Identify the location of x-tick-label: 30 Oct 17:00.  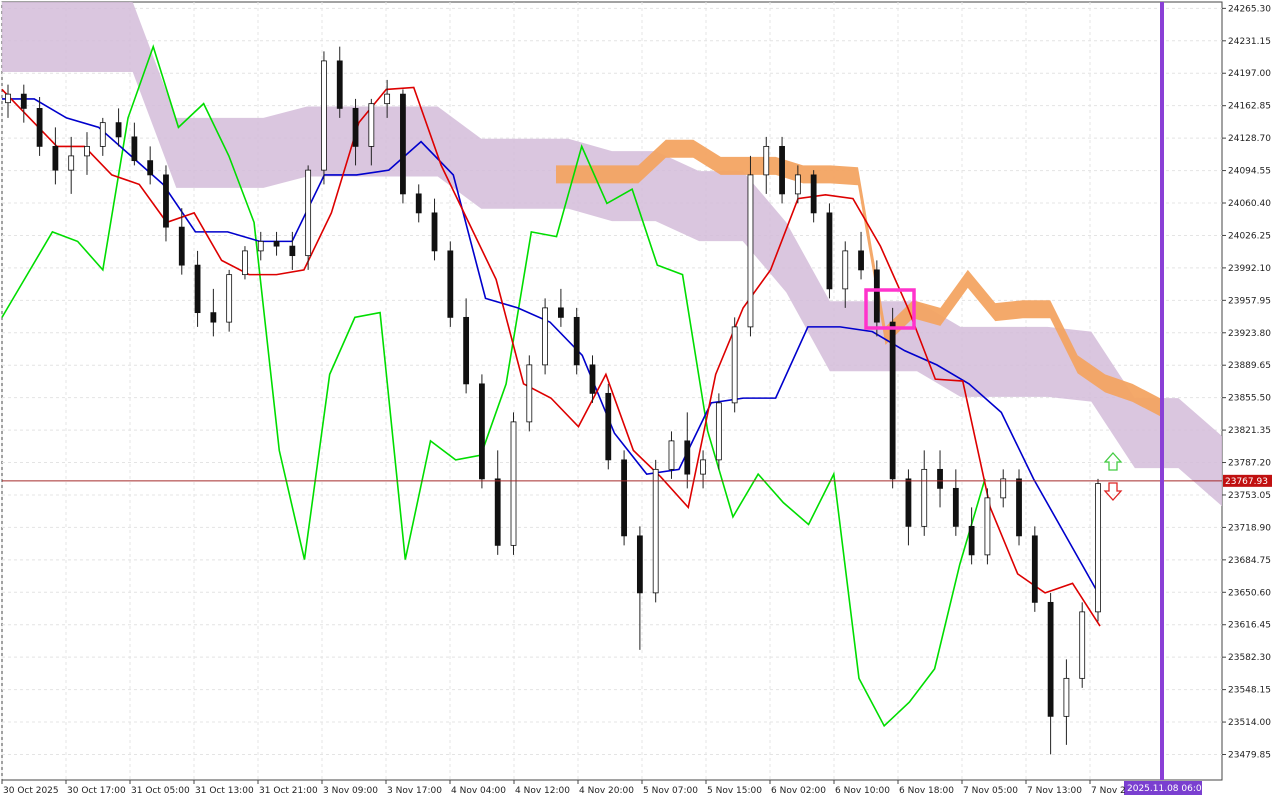
(96, 791).